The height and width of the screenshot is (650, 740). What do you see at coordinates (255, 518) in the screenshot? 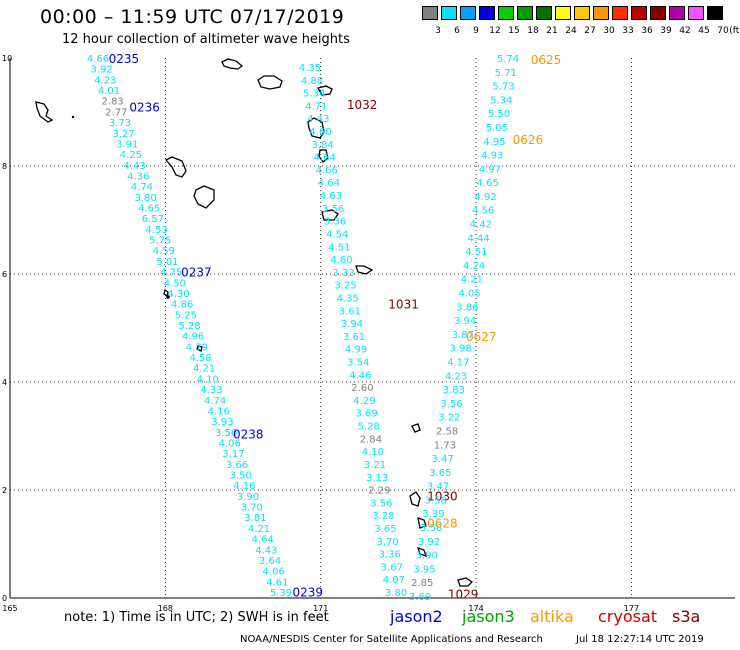
I see `swh-value: 3.81` at bounding box center [255, 518].